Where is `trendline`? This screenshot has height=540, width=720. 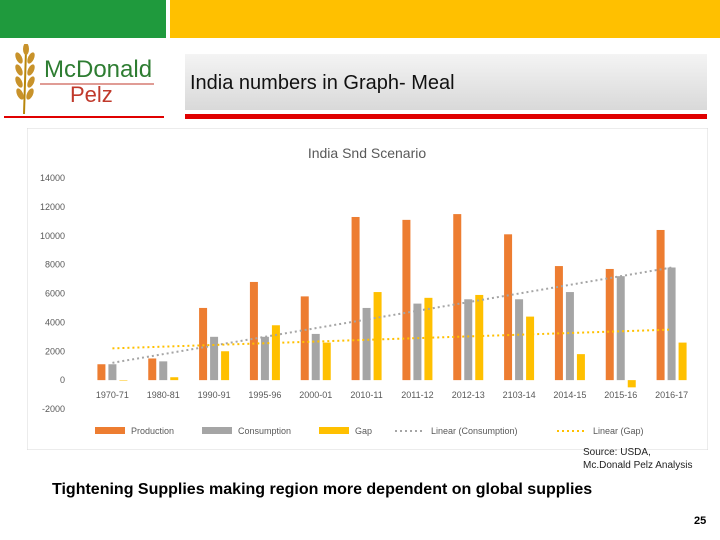 trendline is located at coordinates (392, 339).